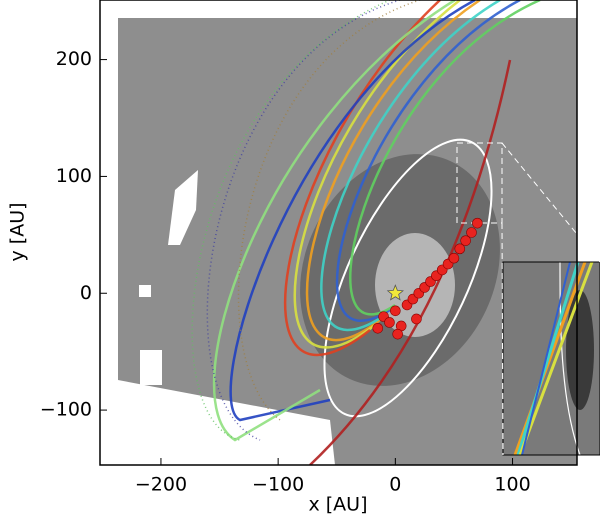 Image resolution: width=600 pixels, height=519 pixels. What do you see at coordinates (395, 292) in the screenshot?
I see `star` at bounding box center [395, 292].